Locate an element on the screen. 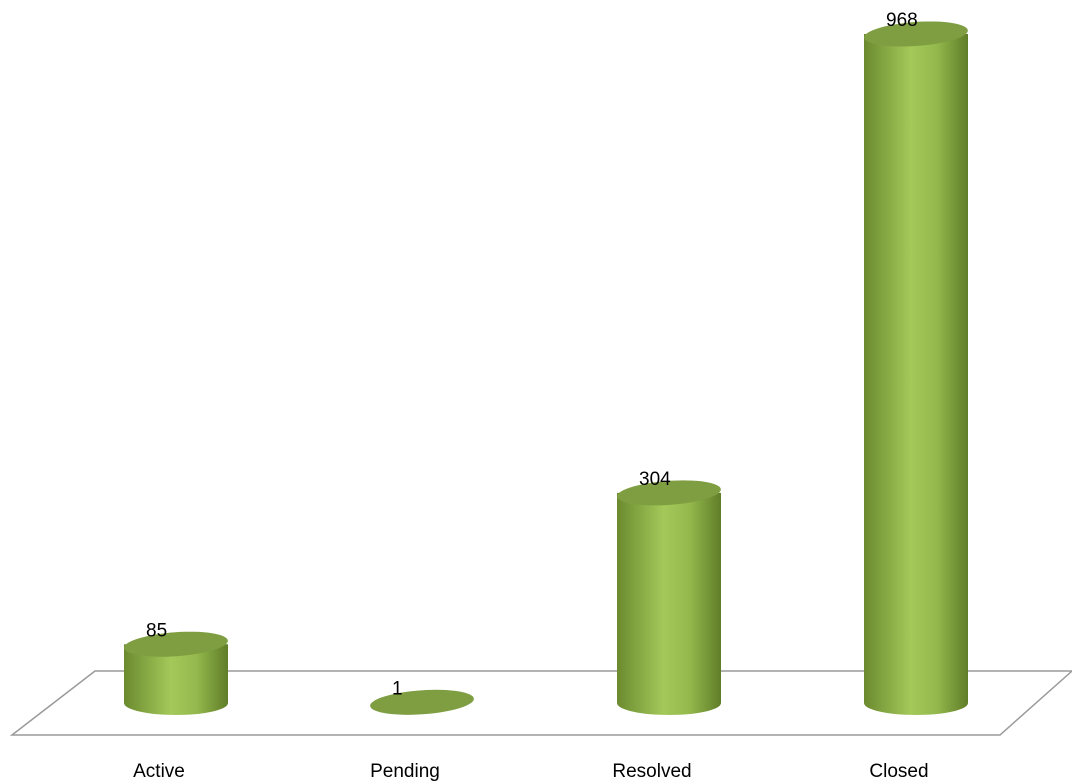 The width and height of the screenshot is (1072, 784). category-label-resolved: Resolved is located at coordinates (651, 771).